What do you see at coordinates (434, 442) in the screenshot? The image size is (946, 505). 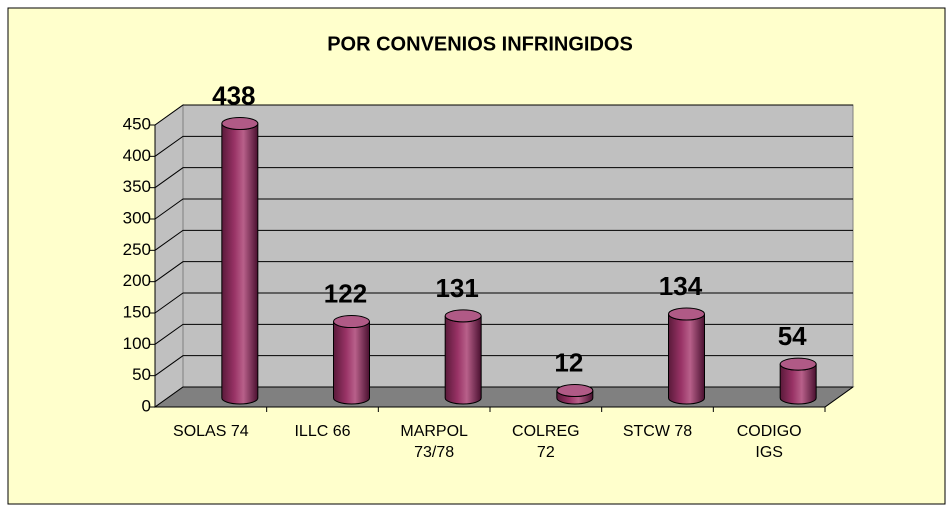 I see `x-tick-label: MARPOL 73/78` at bounding box center [434, 442].